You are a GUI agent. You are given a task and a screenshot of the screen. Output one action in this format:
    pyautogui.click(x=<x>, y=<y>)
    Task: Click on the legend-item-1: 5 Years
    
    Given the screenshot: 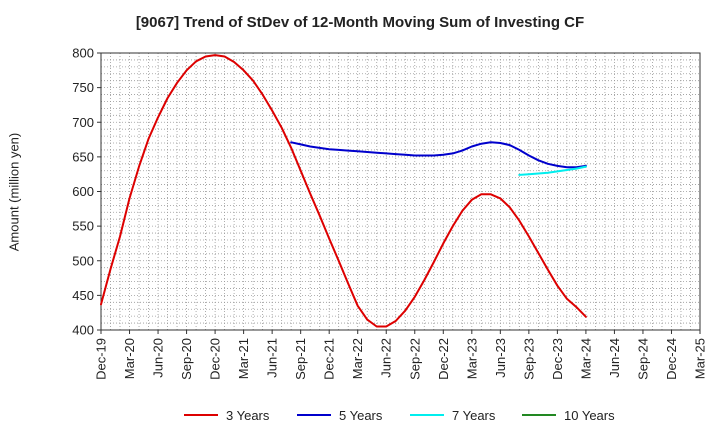 What is the action you would take?
    pyautogui.click(x=339, y=415)
    